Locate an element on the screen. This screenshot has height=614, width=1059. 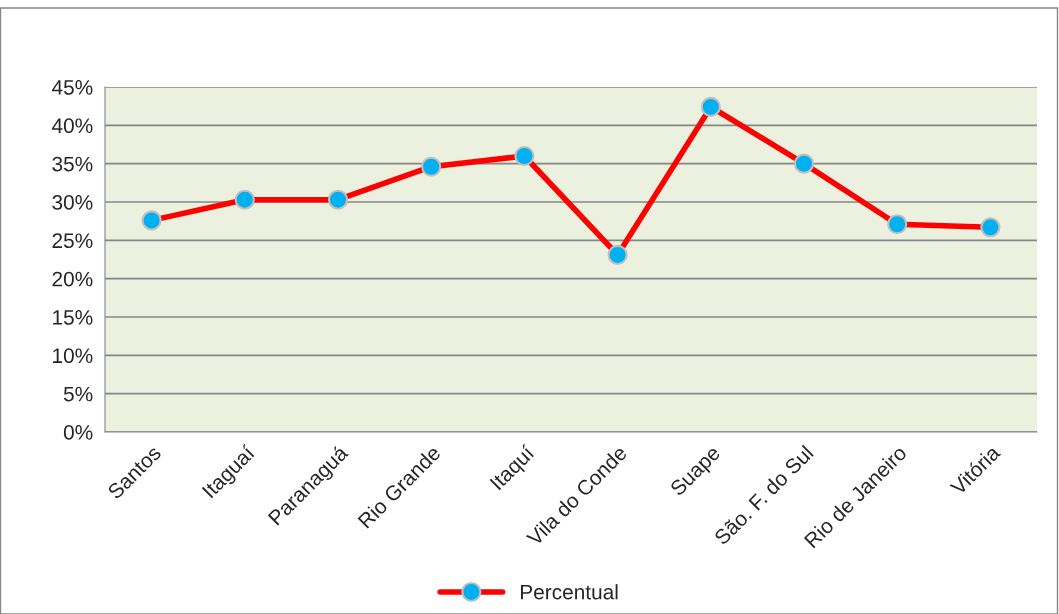
y-tick-label: 20% is located at coordinates (72, 279).